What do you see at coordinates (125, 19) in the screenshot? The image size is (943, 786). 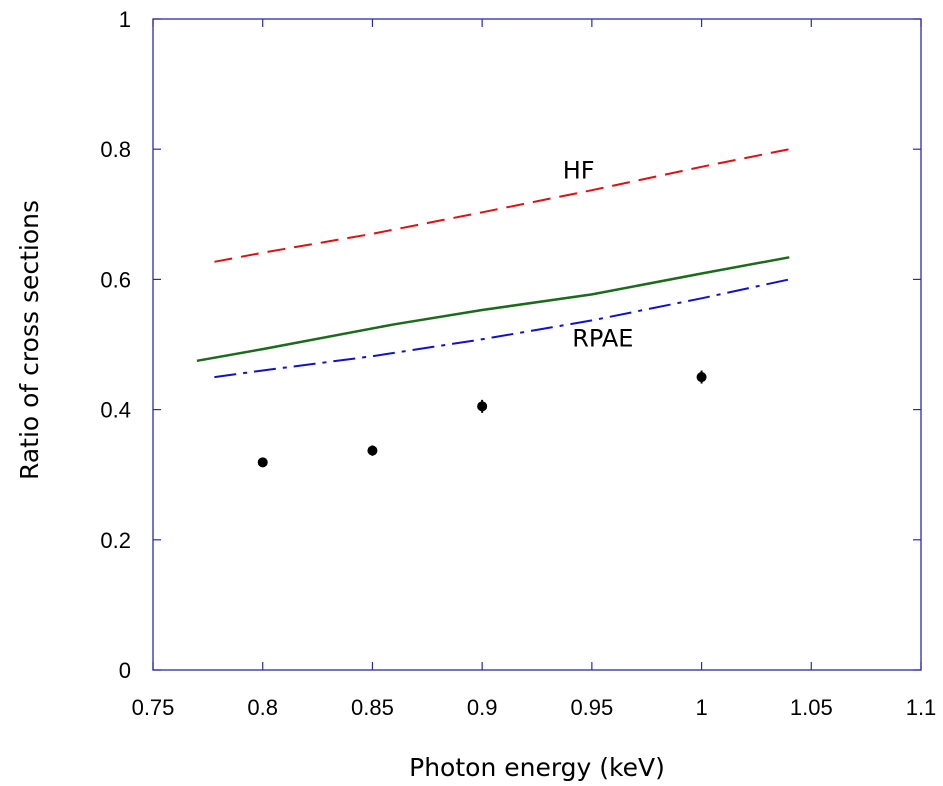 I see `y-tick-label: 1` at bounding box center [125, 19].